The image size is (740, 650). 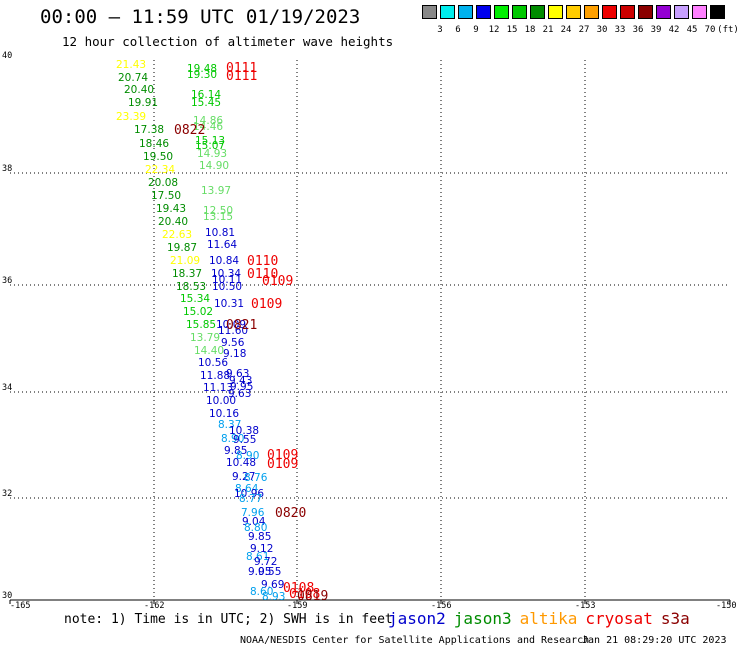 What do you see at coordinates (201, 325) in the screenshot?
I see `wave-height-value: 15.85` at bounding box center [201, 325].